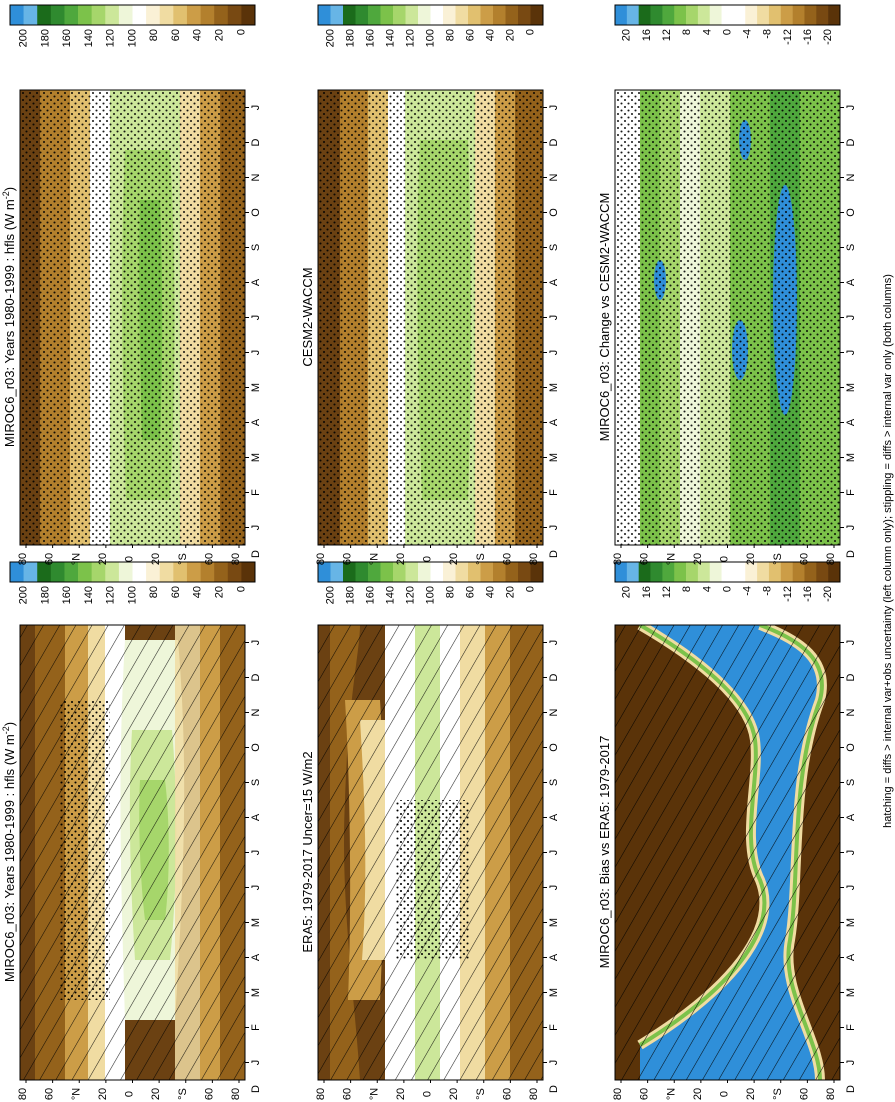 The image size is (895, 1102). What do you see at coordinates (748, 34) in the screenshot?
I see `colorbar-tick-label: -4` at bounding box center [748, 34].